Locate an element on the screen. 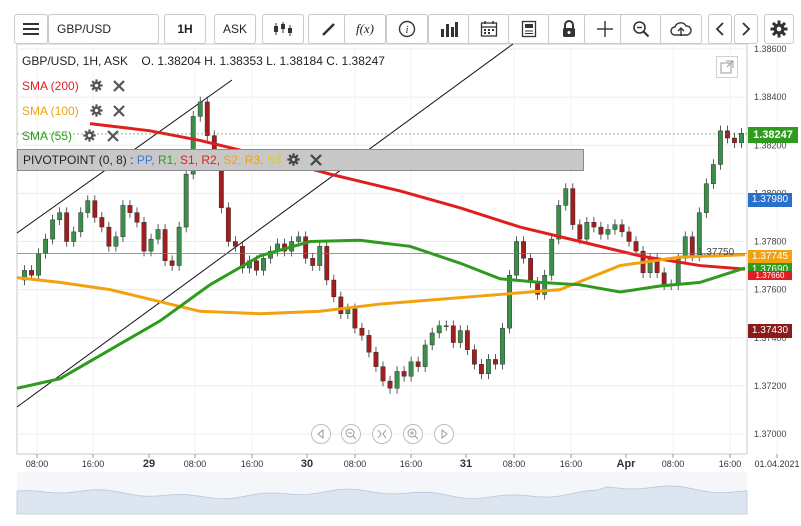  price-tag-sma-200: 1.37660 is located at coordinates (770, 275).